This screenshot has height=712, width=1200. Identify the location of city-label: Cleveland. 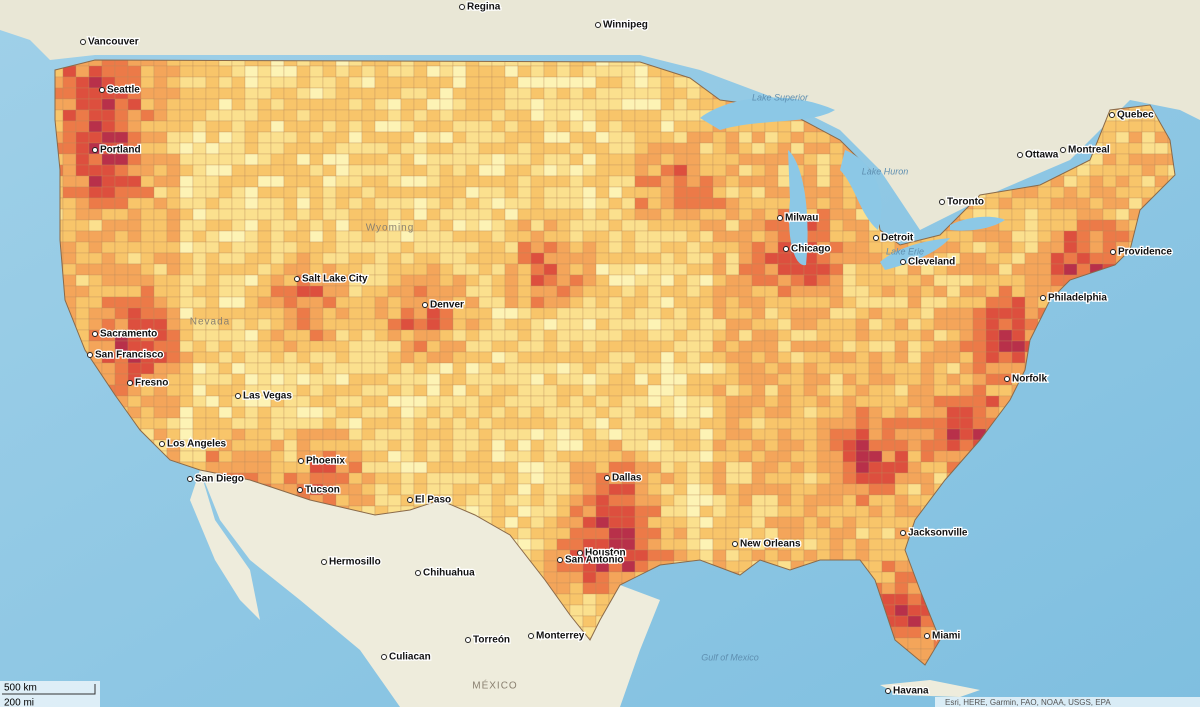
(931, 262).